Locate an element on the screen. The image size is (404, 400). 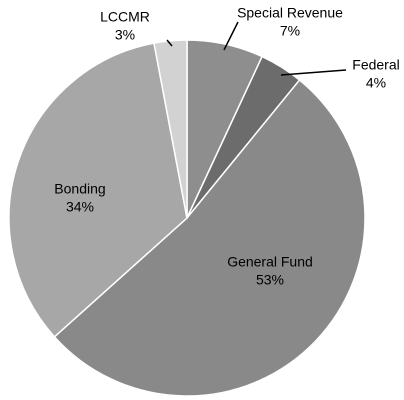
value-label: 7% is located at coordinates (290, 31).